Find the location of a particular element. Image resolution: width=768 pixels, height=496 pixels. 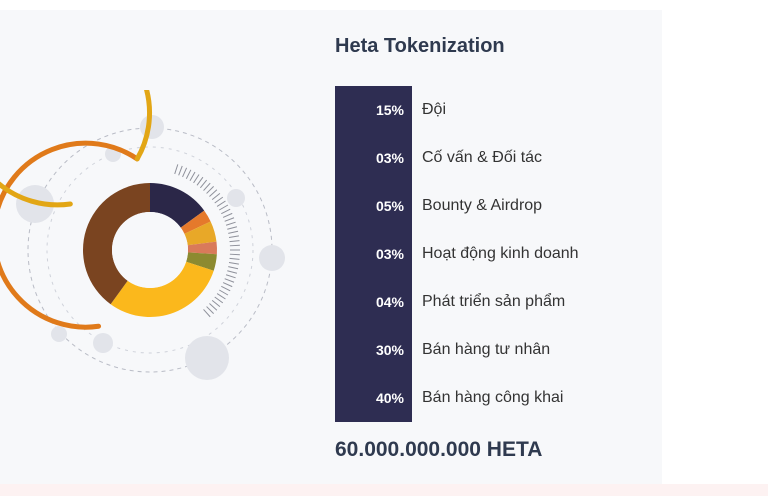

legend-label: Bán hàng tư nhân is located at coordinates (486, 349).